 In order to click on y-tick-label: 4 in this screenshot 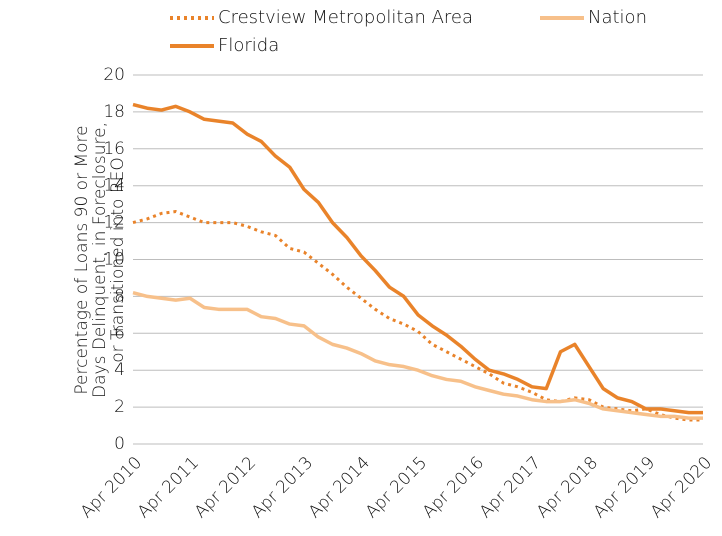, I will do `click(119, 370)`.